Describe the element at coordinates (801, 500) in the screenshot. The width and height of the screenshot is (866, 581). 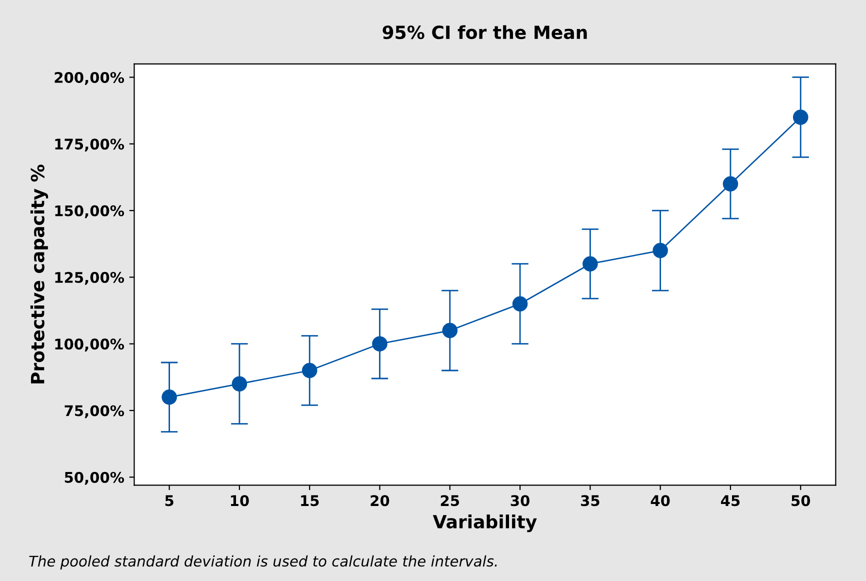
I see `x-tick-label: 50` at that location.